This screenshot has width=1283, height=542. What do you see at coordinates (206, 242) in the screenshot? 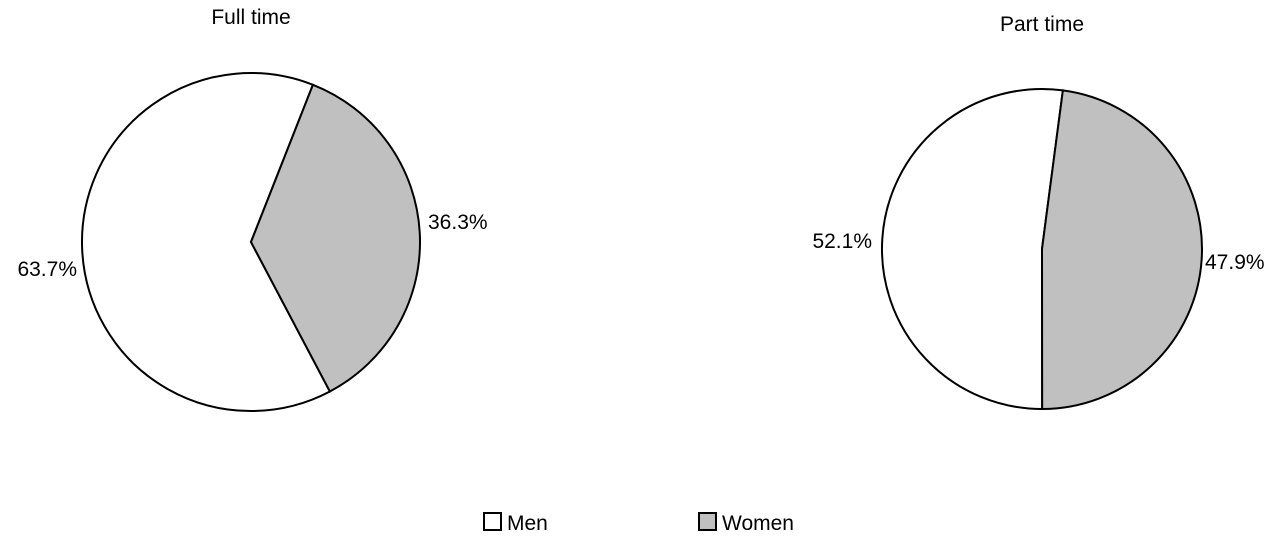
I see `slice-full-time-men` at bounding box center [206, 242].